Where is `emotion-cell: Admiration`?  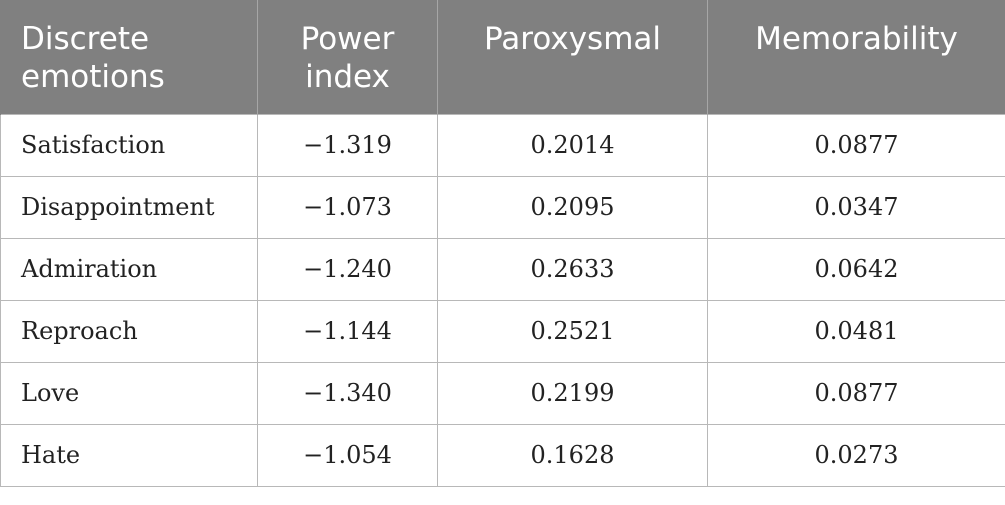 emotion-cell: Admiration is located at coordinates (129, 269).